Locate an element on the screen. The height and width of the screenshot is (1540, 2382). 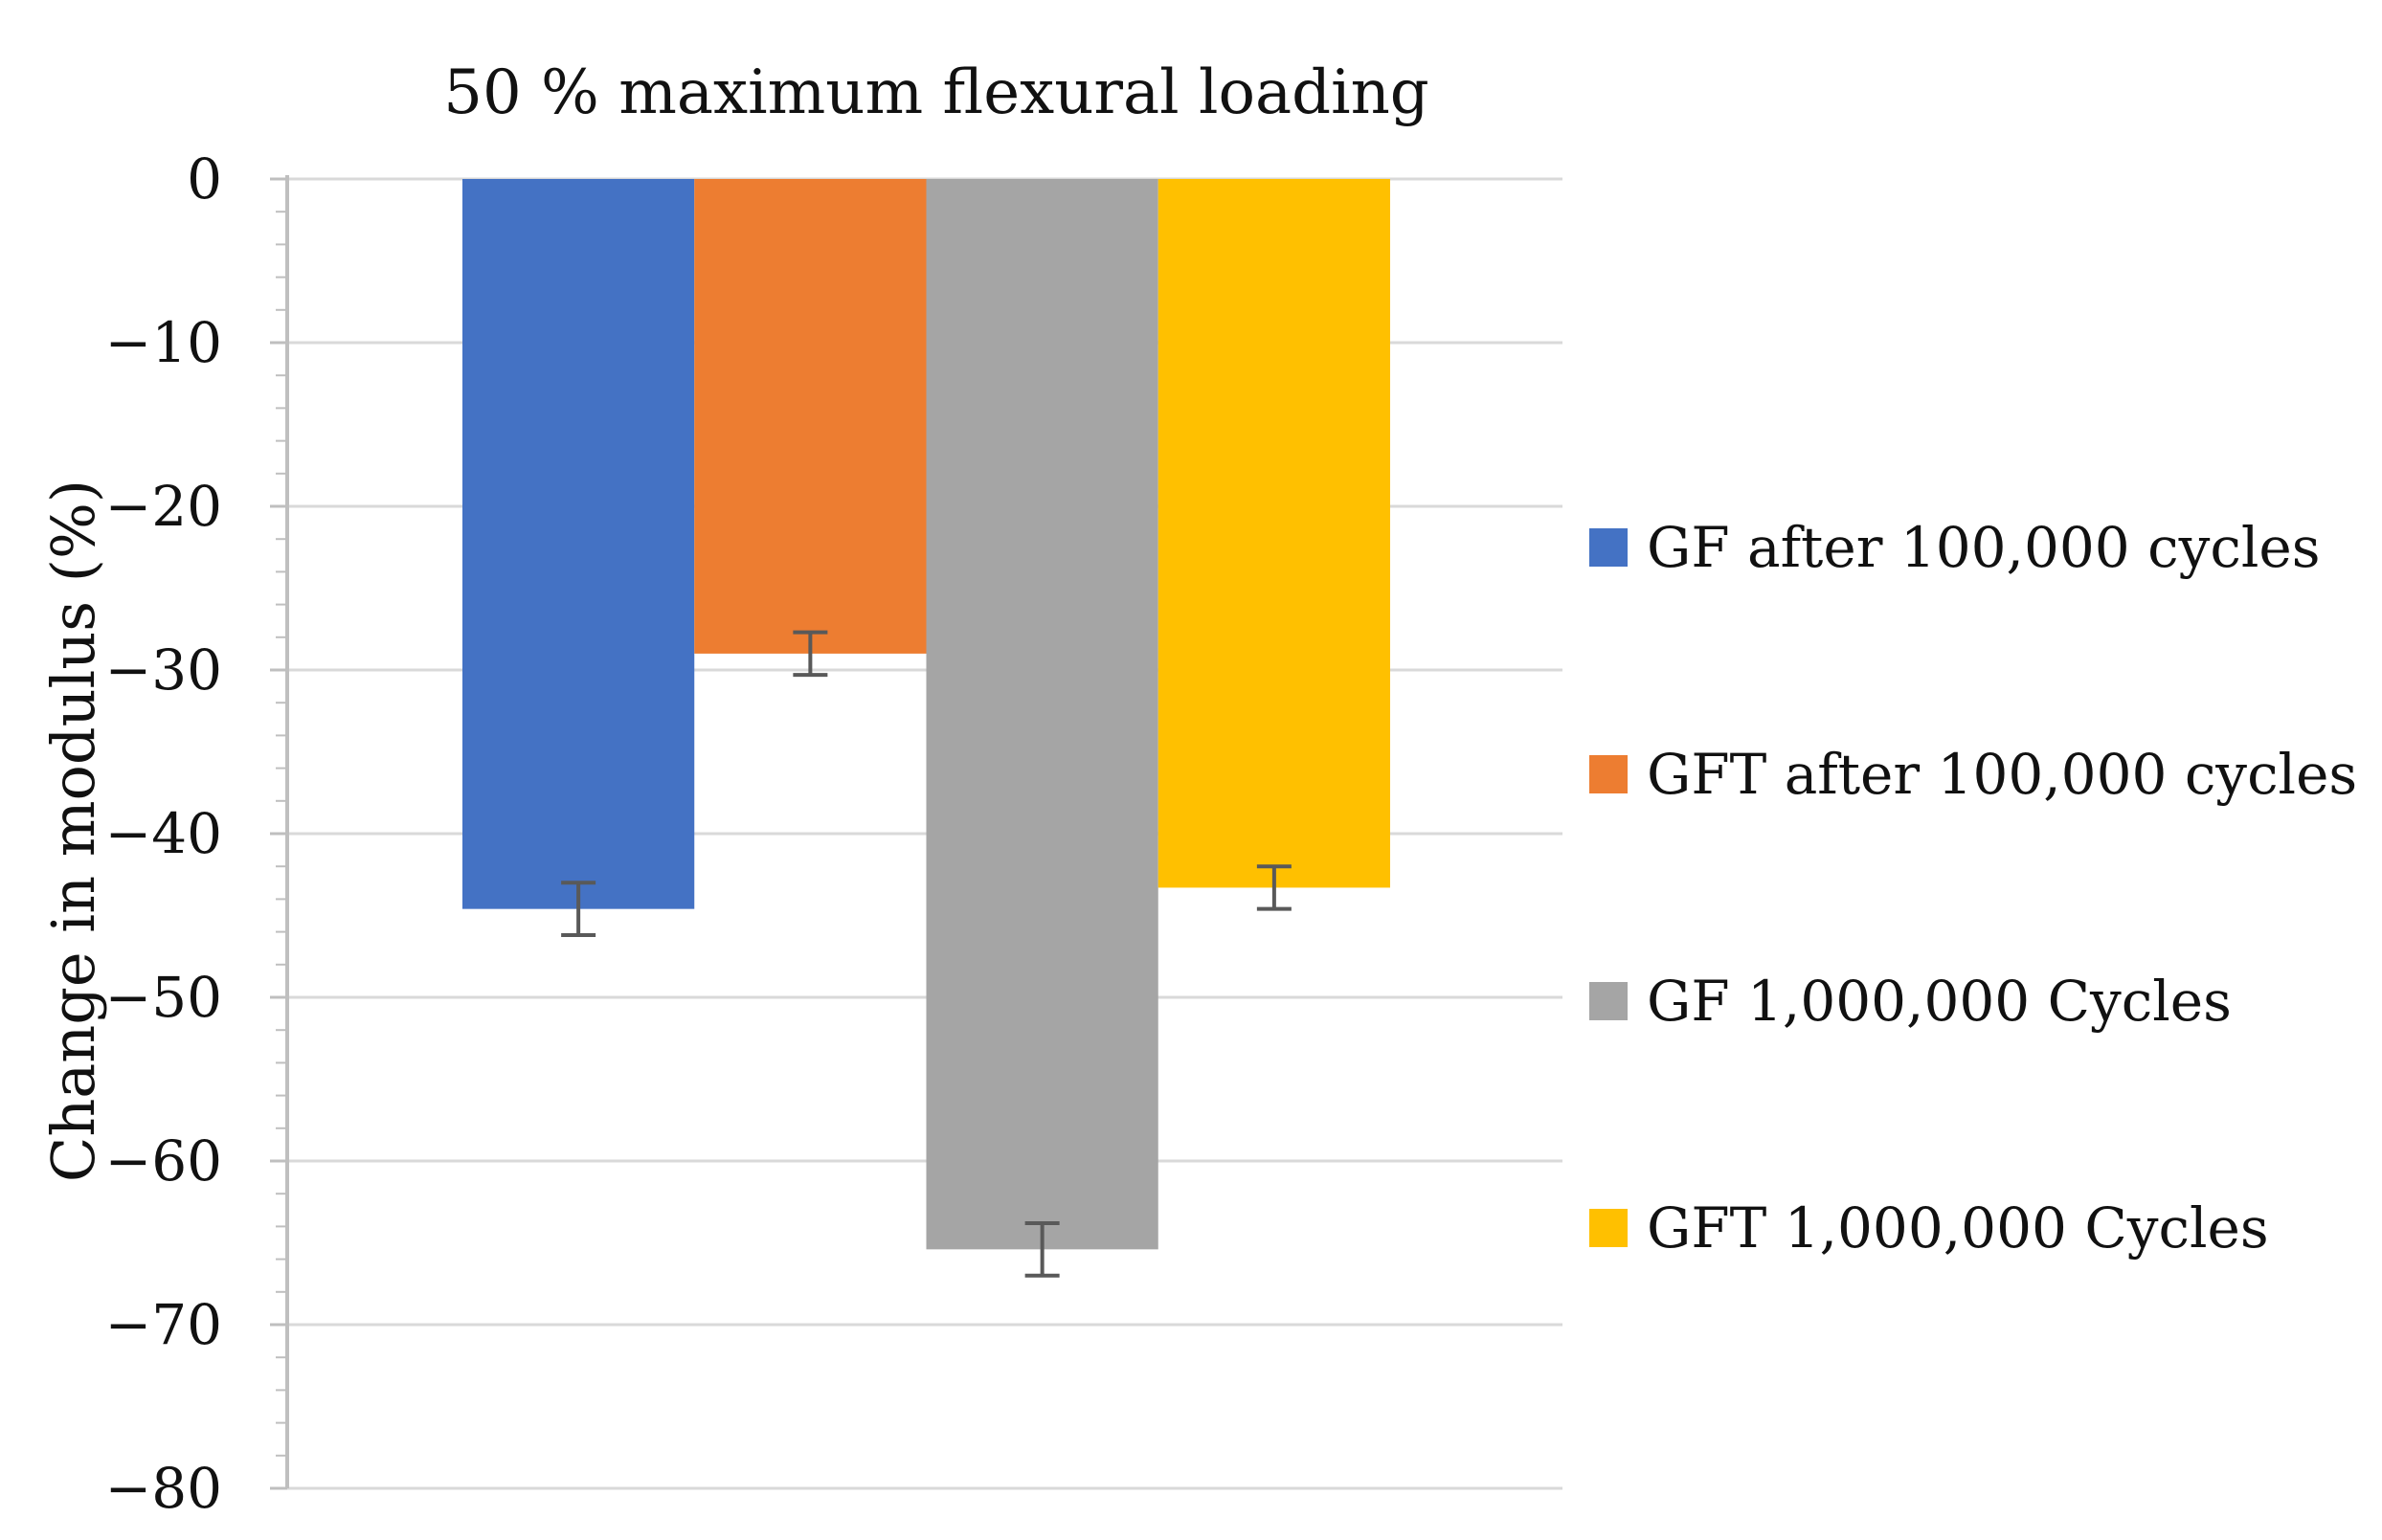
y-axis-title: Change in modulus (%) is located at coordinates (73, 831).